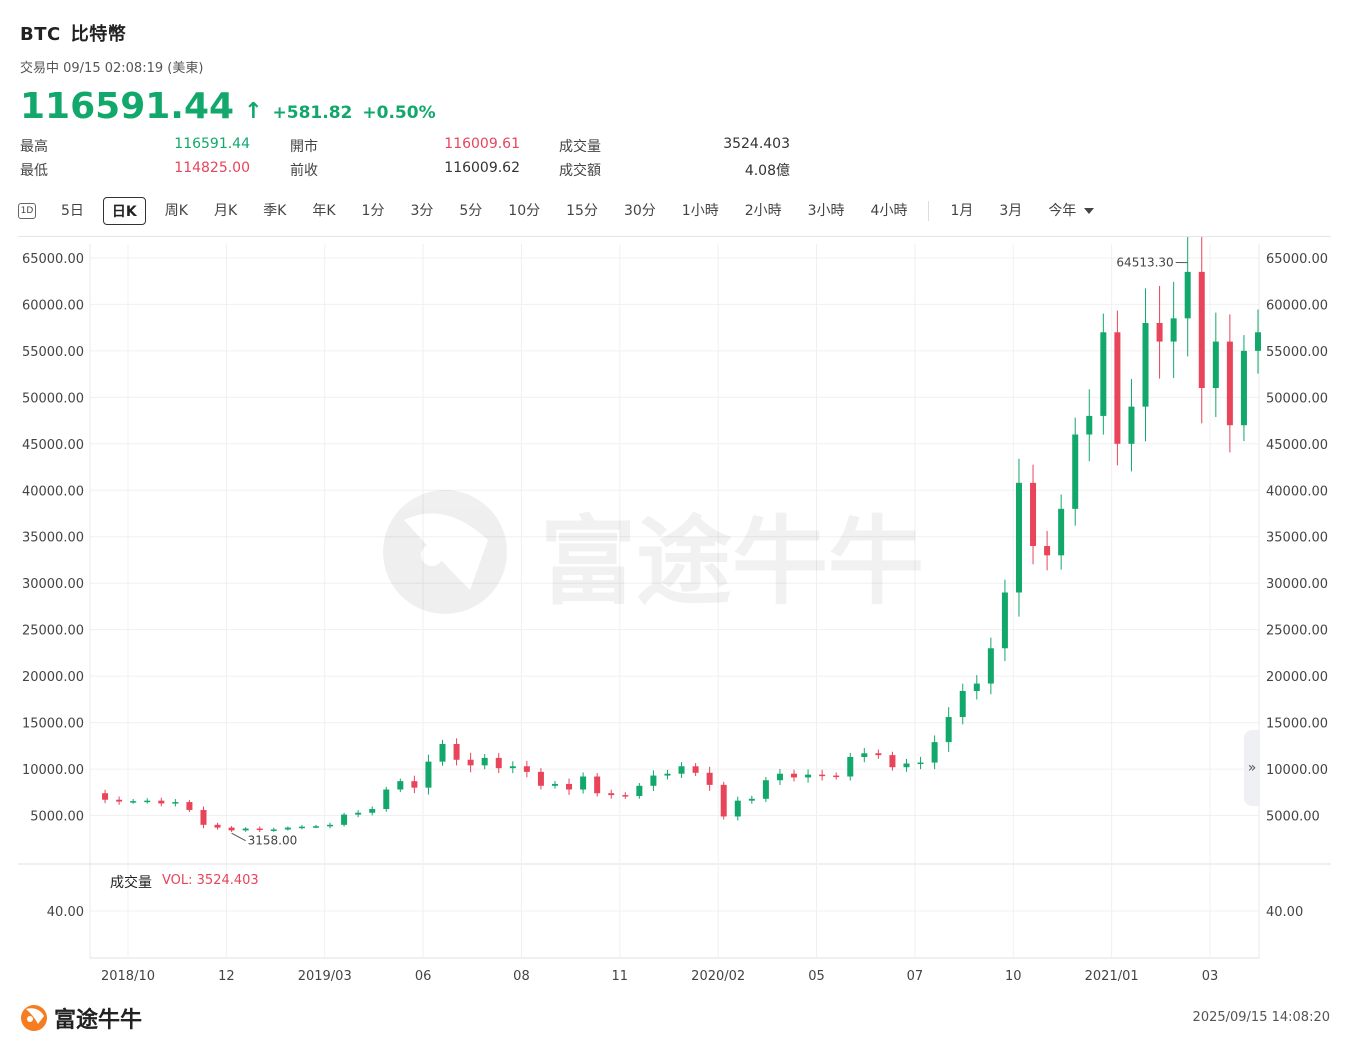  Describe the element at coordinates (225, 211) in the screenshot. I see `tab-monthly-k: 月K` at that location.